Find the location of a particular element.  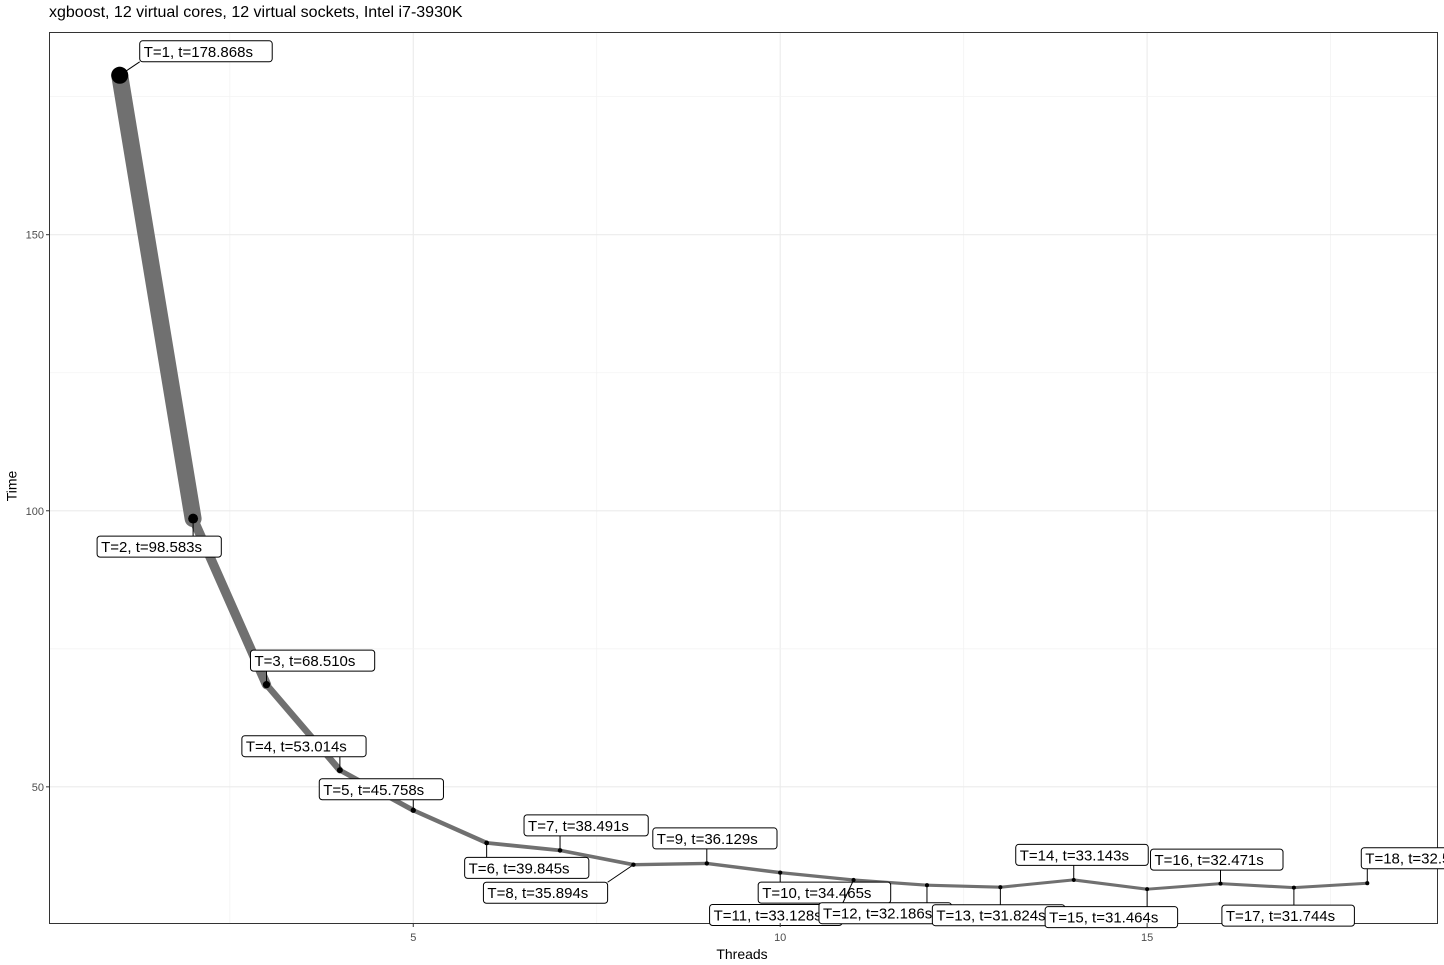

y-tick-label: 150 is located at coordinates (35, 236).